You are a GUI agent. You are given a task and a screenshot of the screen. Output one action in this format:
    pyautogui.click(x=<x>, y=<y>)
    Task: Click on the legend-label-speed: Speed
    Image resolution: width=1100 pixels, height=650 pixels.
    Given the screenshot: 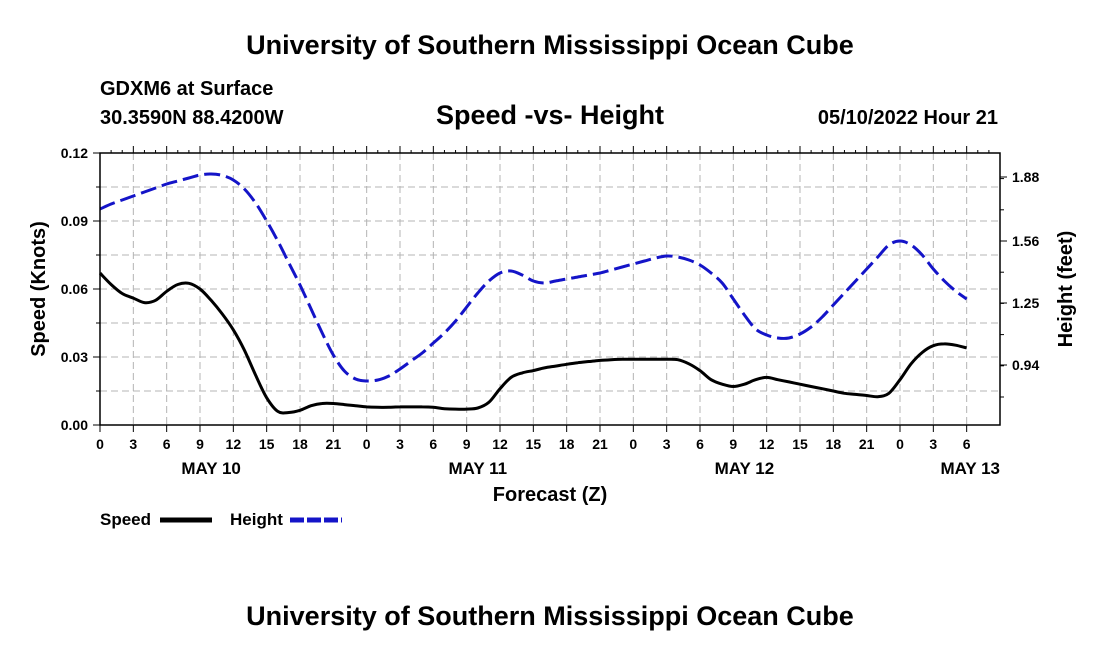 What is the action you would take?
    pyautogui.click(x=125, y=519)
    